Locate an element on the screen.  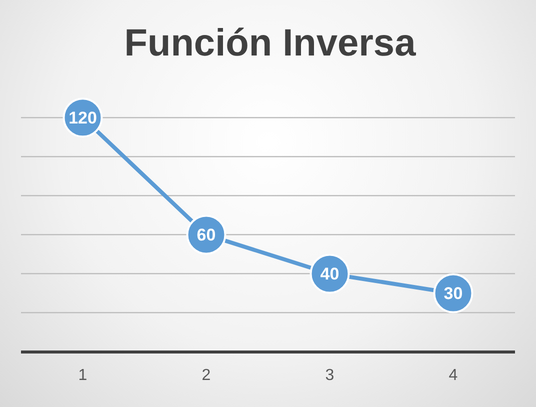
data-label: 30 is located at coordinates (453, 293).